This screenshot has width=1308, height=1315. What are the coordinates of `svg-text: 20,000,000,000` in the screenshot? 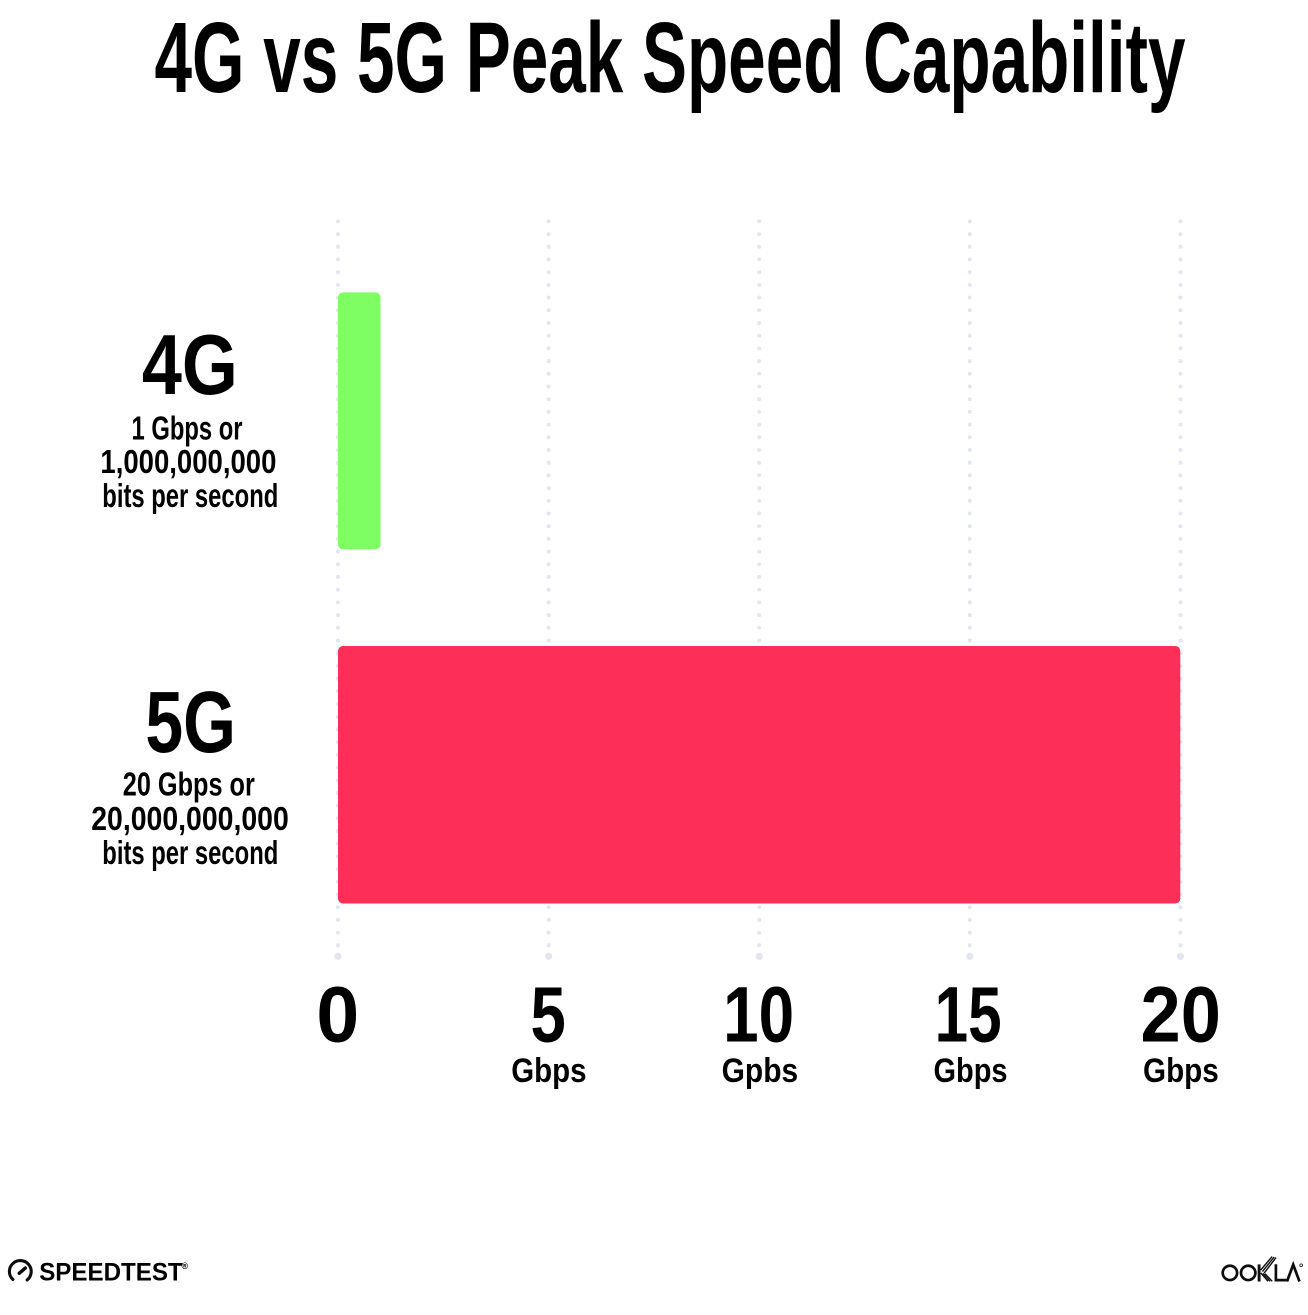 It's located at (190, 819).